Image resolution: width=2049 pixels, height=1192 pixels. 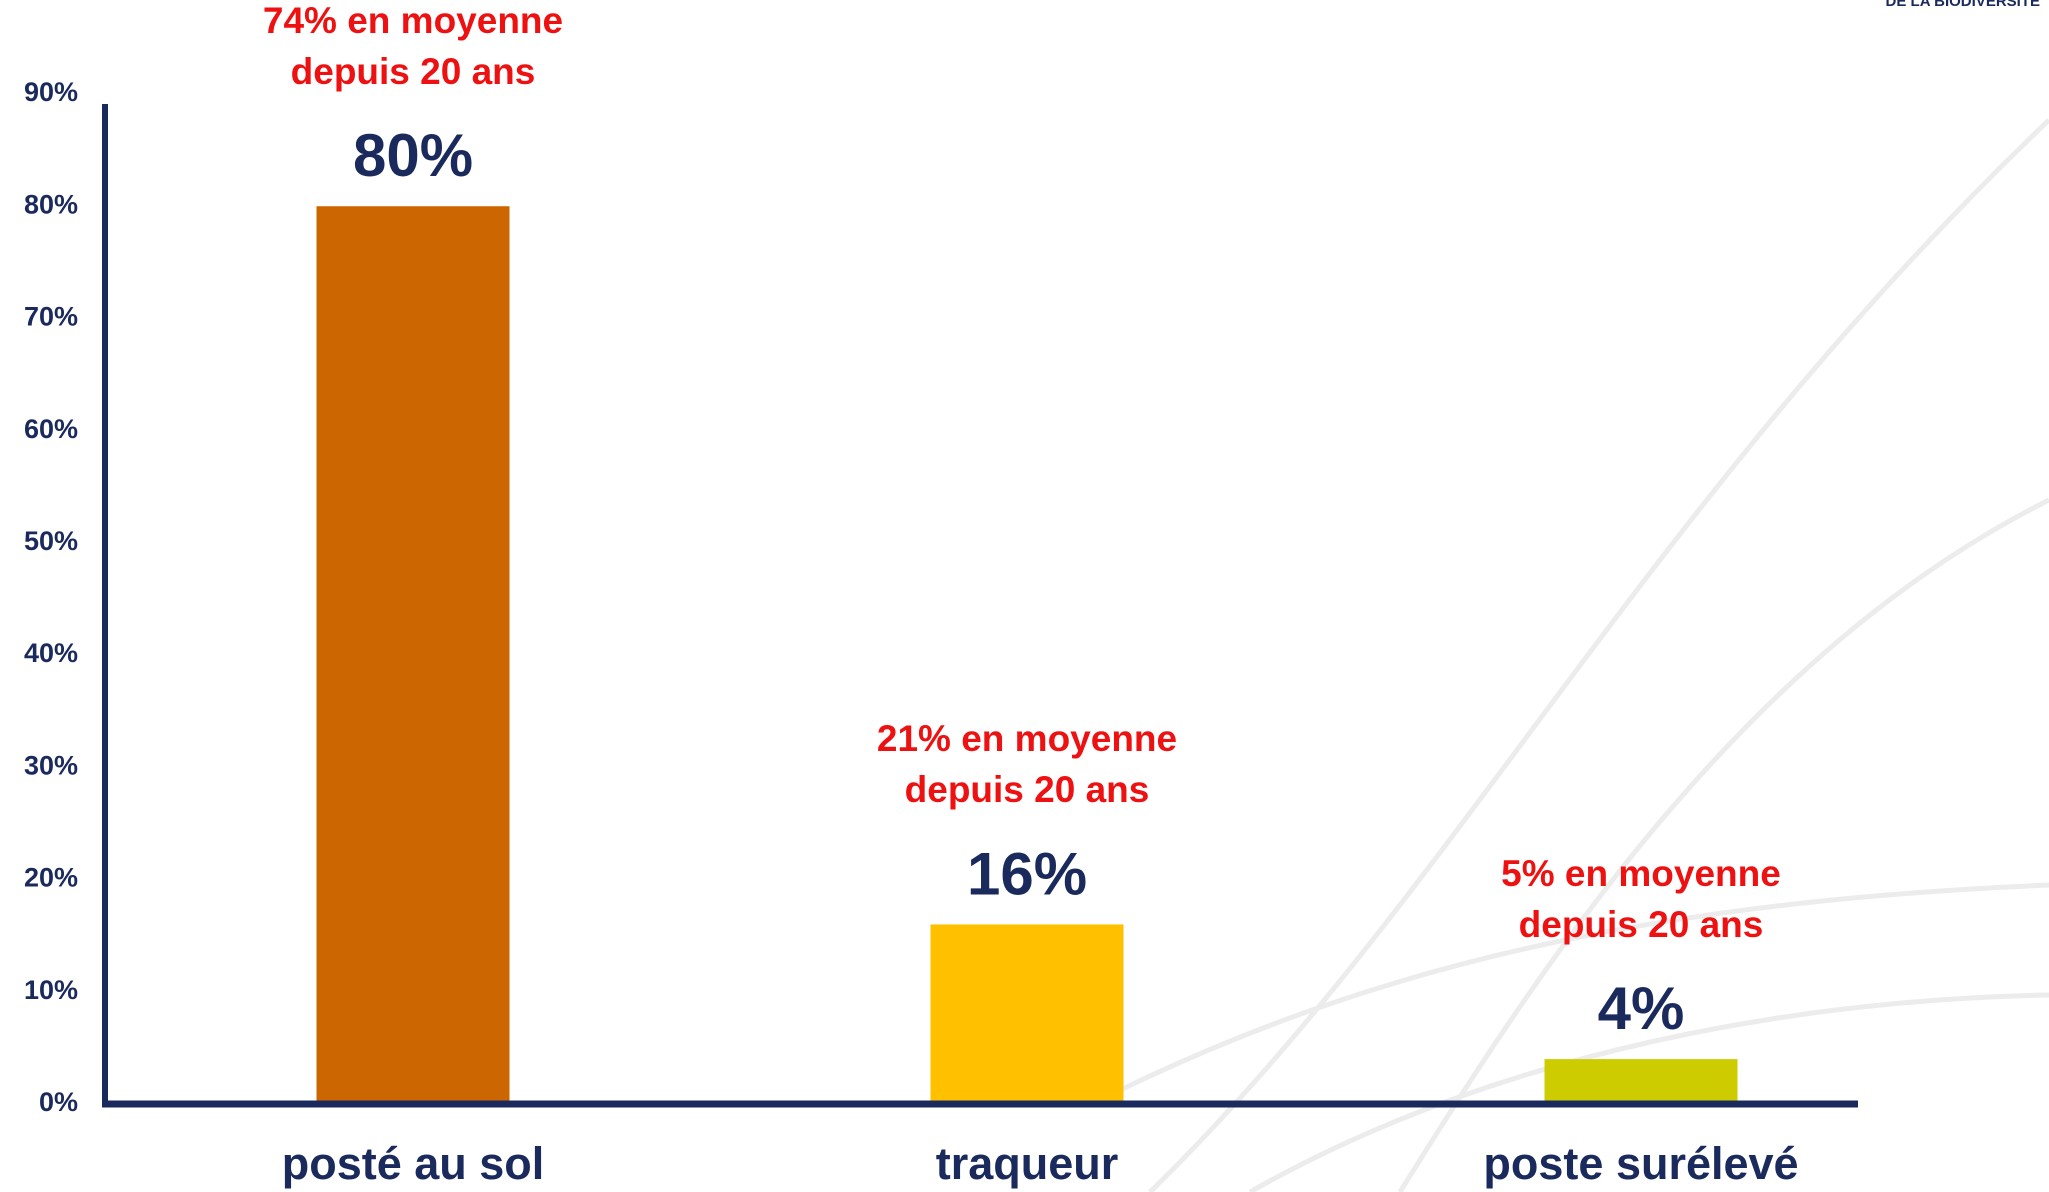 I want to click on x-tick-label: poste surélevé, so click(x=1640, y=1163).